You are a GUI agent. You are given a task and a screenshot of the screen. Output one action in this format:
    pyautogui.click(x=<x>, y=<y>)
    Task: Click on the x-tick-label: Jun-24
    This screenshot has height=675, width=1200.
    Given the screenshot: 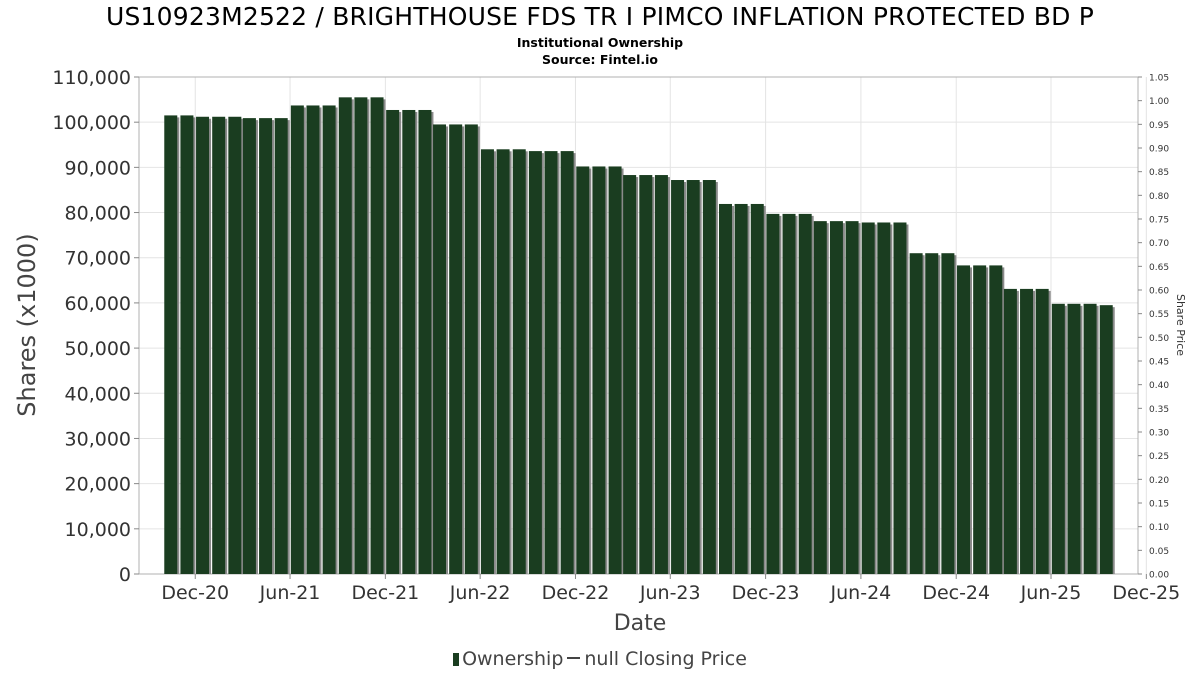 What is the action you would take?
    pyautogui.click(x=861, y=593)
    